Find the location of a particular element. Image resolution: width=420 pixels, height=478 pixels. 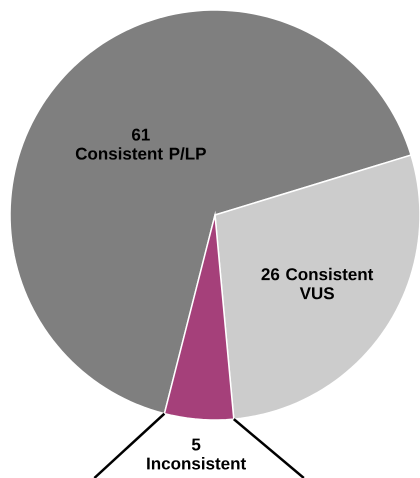

slice-label: Inconsistent is located at coordinates (196, 463).